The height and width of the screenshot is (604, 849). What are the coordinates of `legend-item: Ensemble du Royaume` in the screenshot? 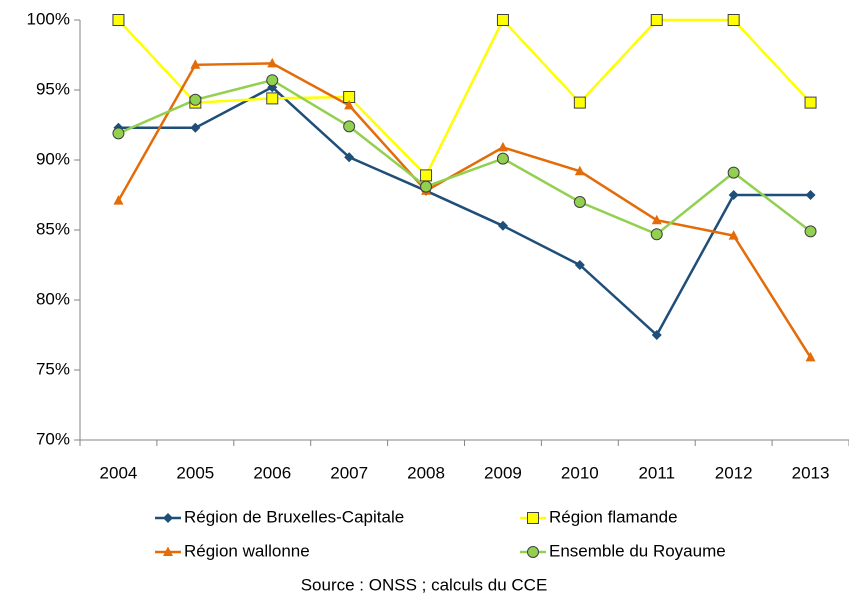 It's located at (623, 550).